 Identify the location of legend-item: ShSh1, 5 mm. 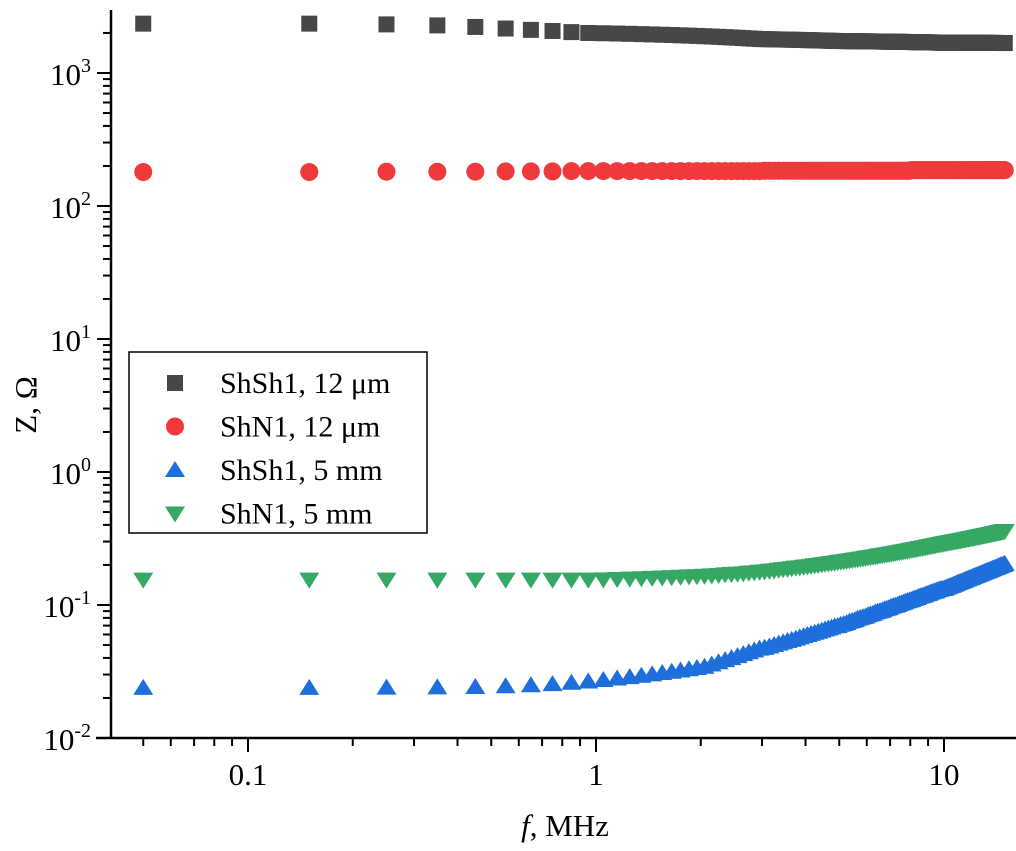
(274, 470).